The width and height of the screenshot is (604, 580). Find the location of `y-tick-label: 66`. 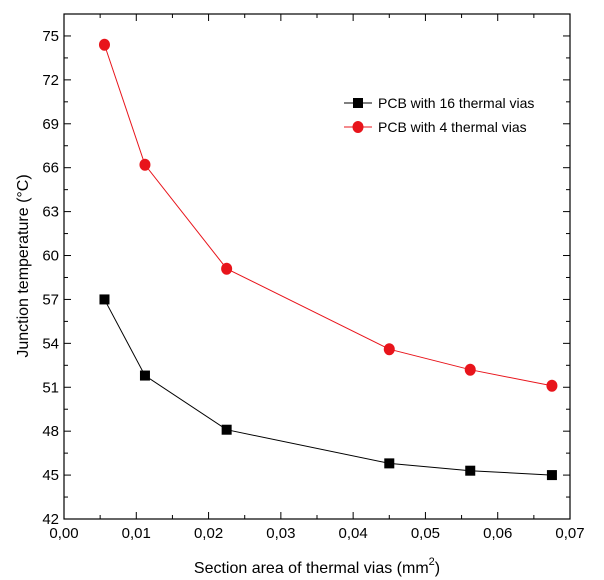

y-tick-label: 66 is located at coordinates (50, 168).